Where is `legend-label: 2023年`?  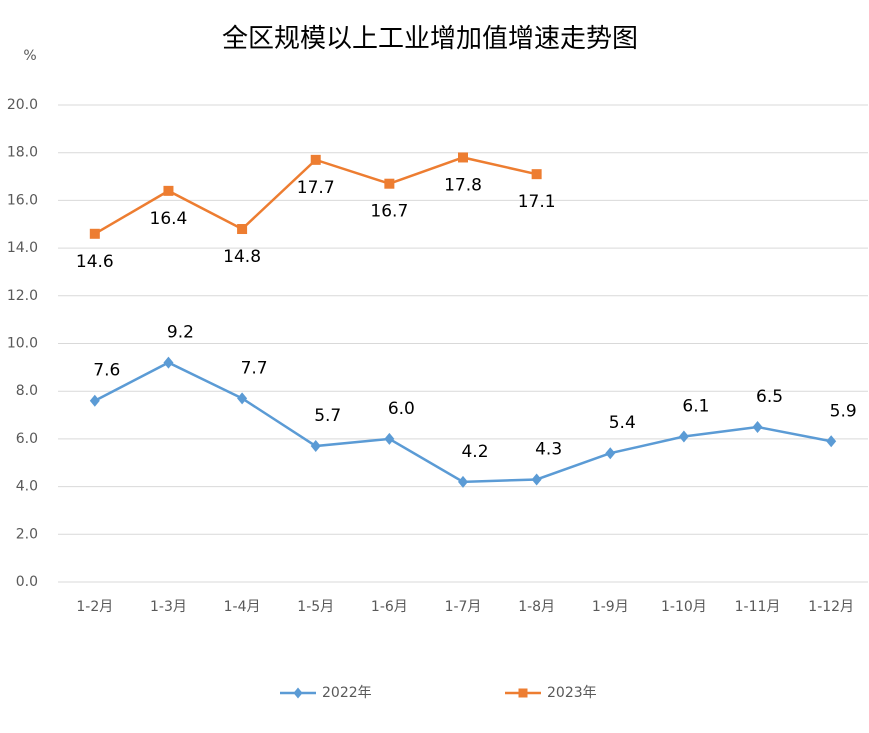 legend-label: 2023年 is located at coordinates (572, 693).